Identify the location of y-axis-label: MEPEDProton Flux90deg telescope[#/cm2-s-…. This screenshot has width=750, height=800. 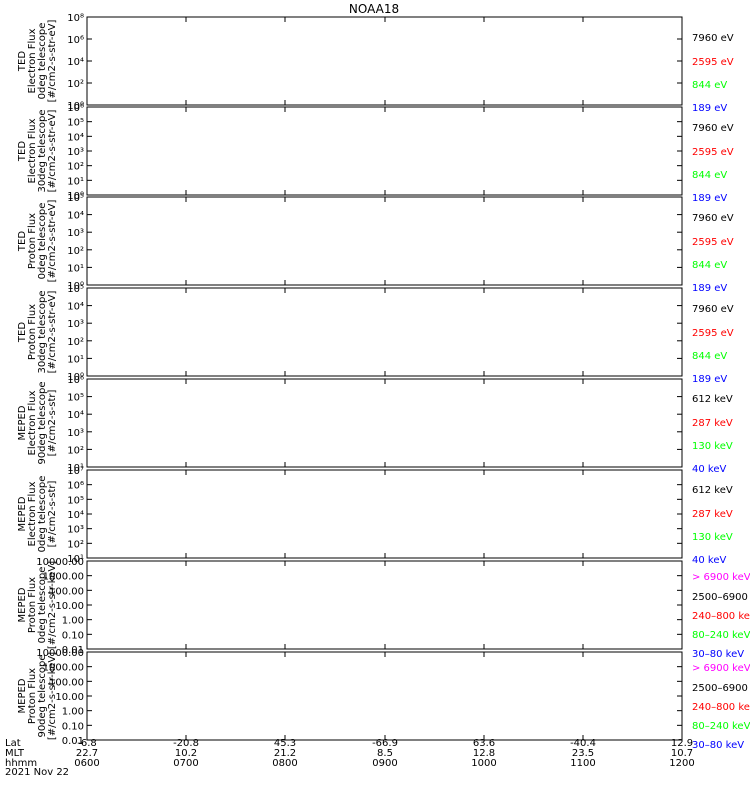
(37, 696).